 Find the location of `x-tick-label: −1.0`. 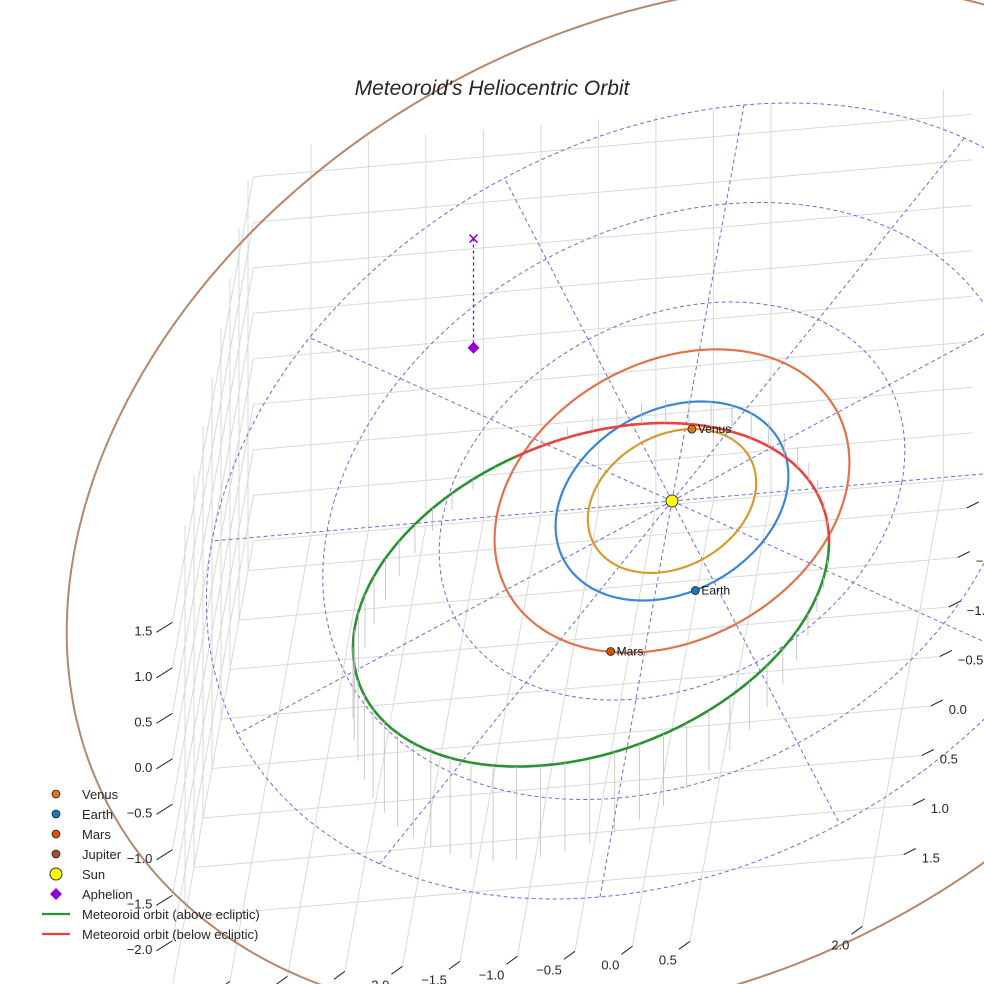

x-tick-label: −1.0 is located at coordinates (492, 974).